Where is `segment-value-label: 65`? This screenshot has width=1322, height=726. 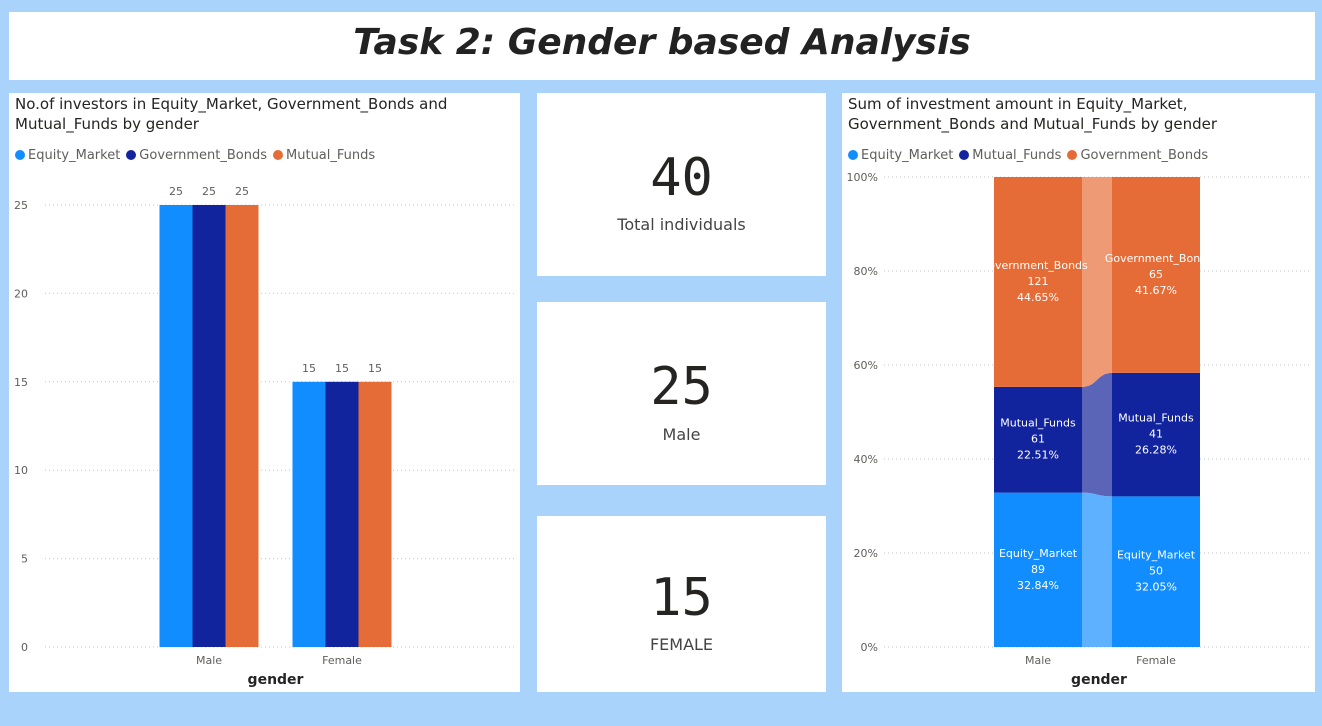
segment-value-label: 65 is located at coordinates (1156, 274).